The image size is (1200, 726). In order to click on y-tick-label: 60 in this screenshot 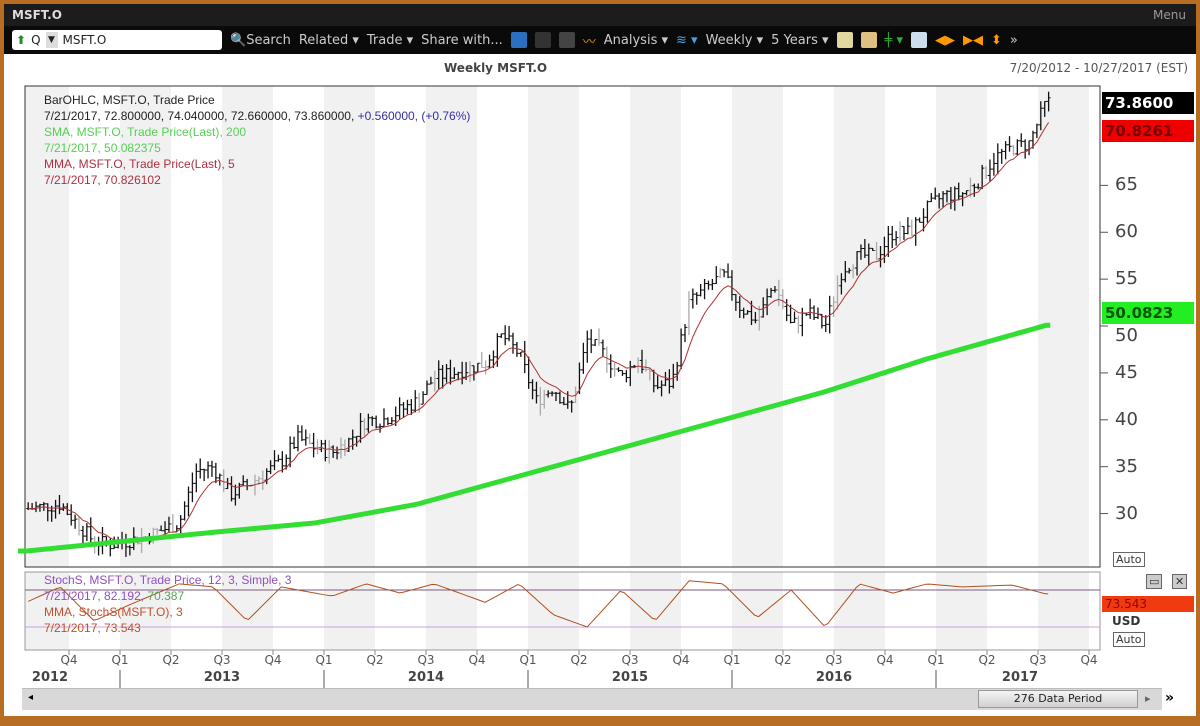, I will do `click(1126, 232)`.